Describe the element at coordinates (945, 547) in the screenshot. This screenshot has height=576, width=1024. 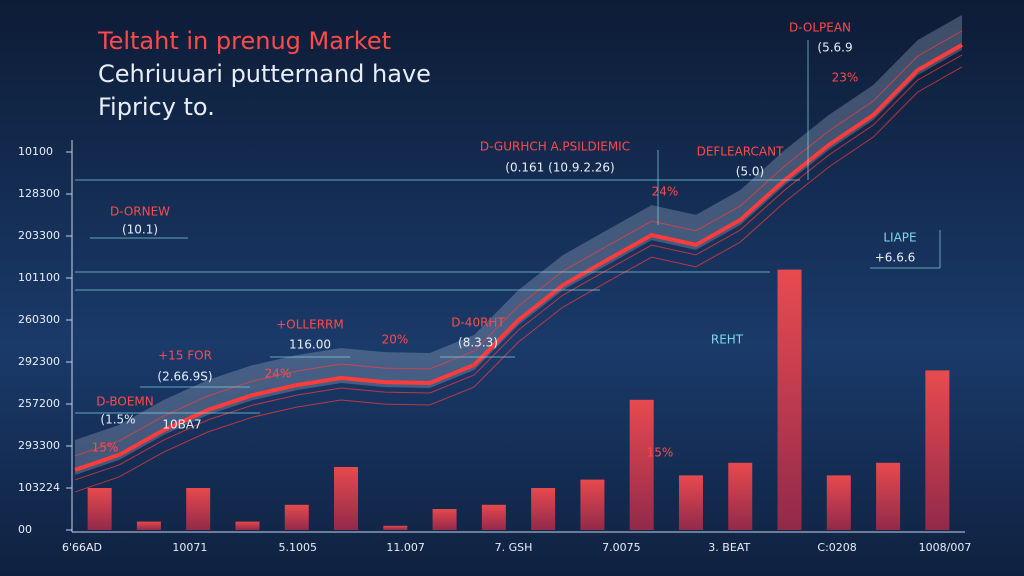
I see `x-tick-label: 1008/007` at that location.